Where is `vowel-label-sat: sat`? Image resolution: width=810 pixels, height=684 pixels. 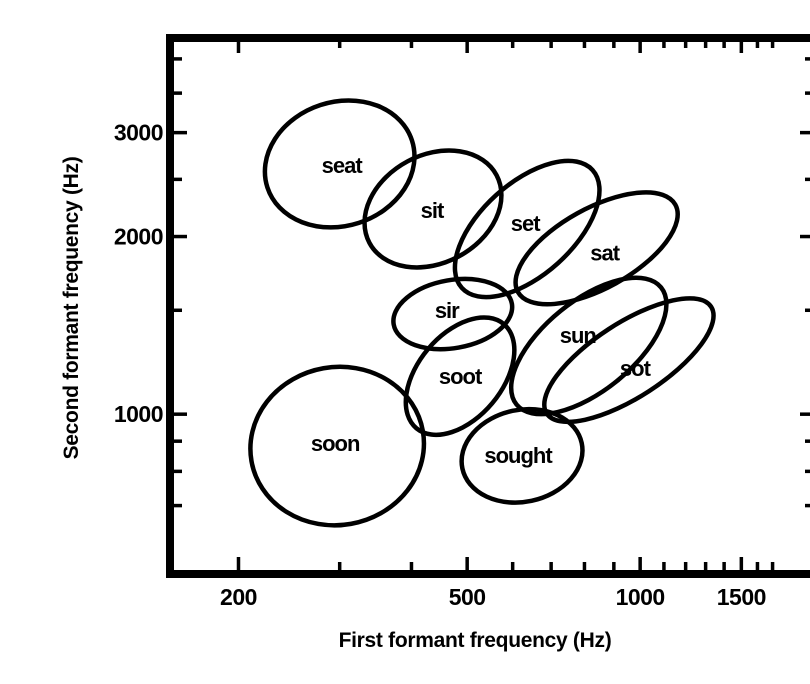
vowel-label-sat: sat is located at coordinates (605, 252).